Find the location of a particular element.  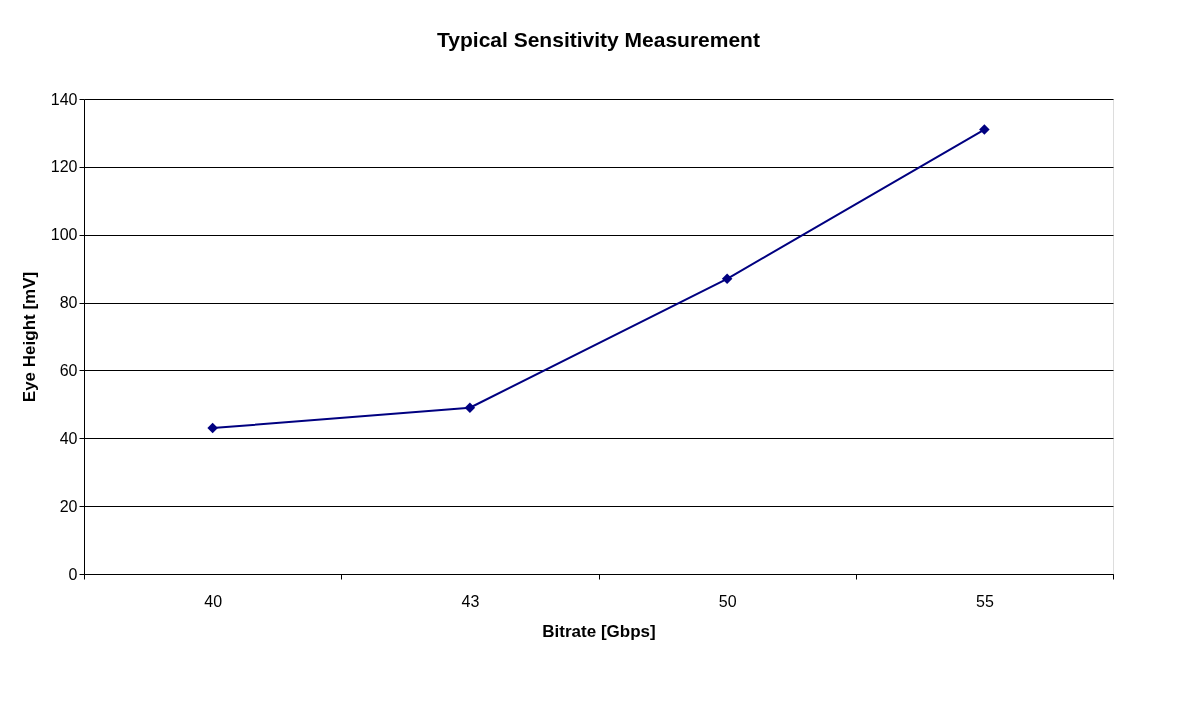

y-tick-label: 80 is located at coordinates (68, 303).